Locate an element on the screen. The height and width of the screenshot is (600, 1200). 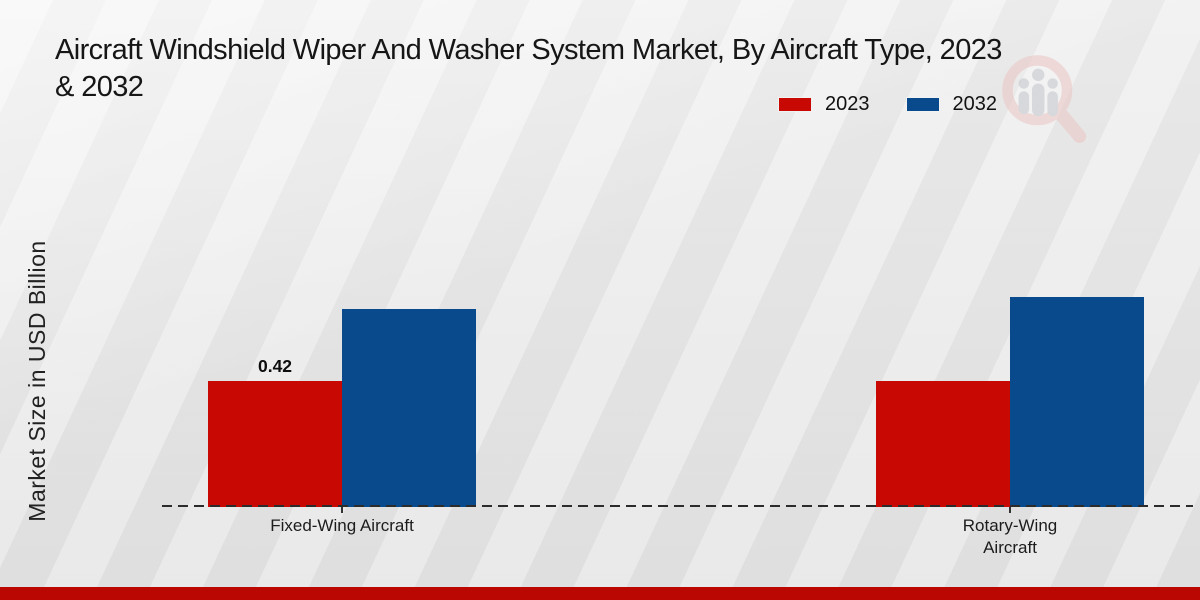
category-label-fixed-wing-aircraft: Fixed-Wing Aircraft is located at coordinates (342, 525).